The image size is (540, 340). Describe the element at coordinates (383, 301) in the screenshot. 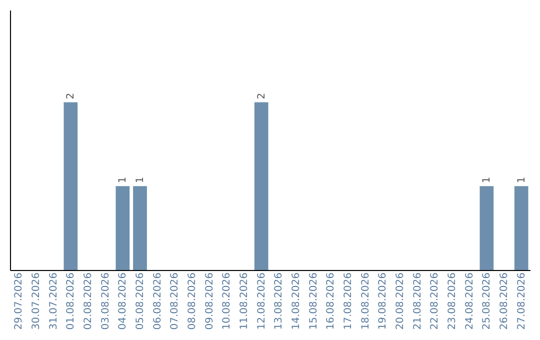

I see `x-tick-label: 19.08.2026` at that location.